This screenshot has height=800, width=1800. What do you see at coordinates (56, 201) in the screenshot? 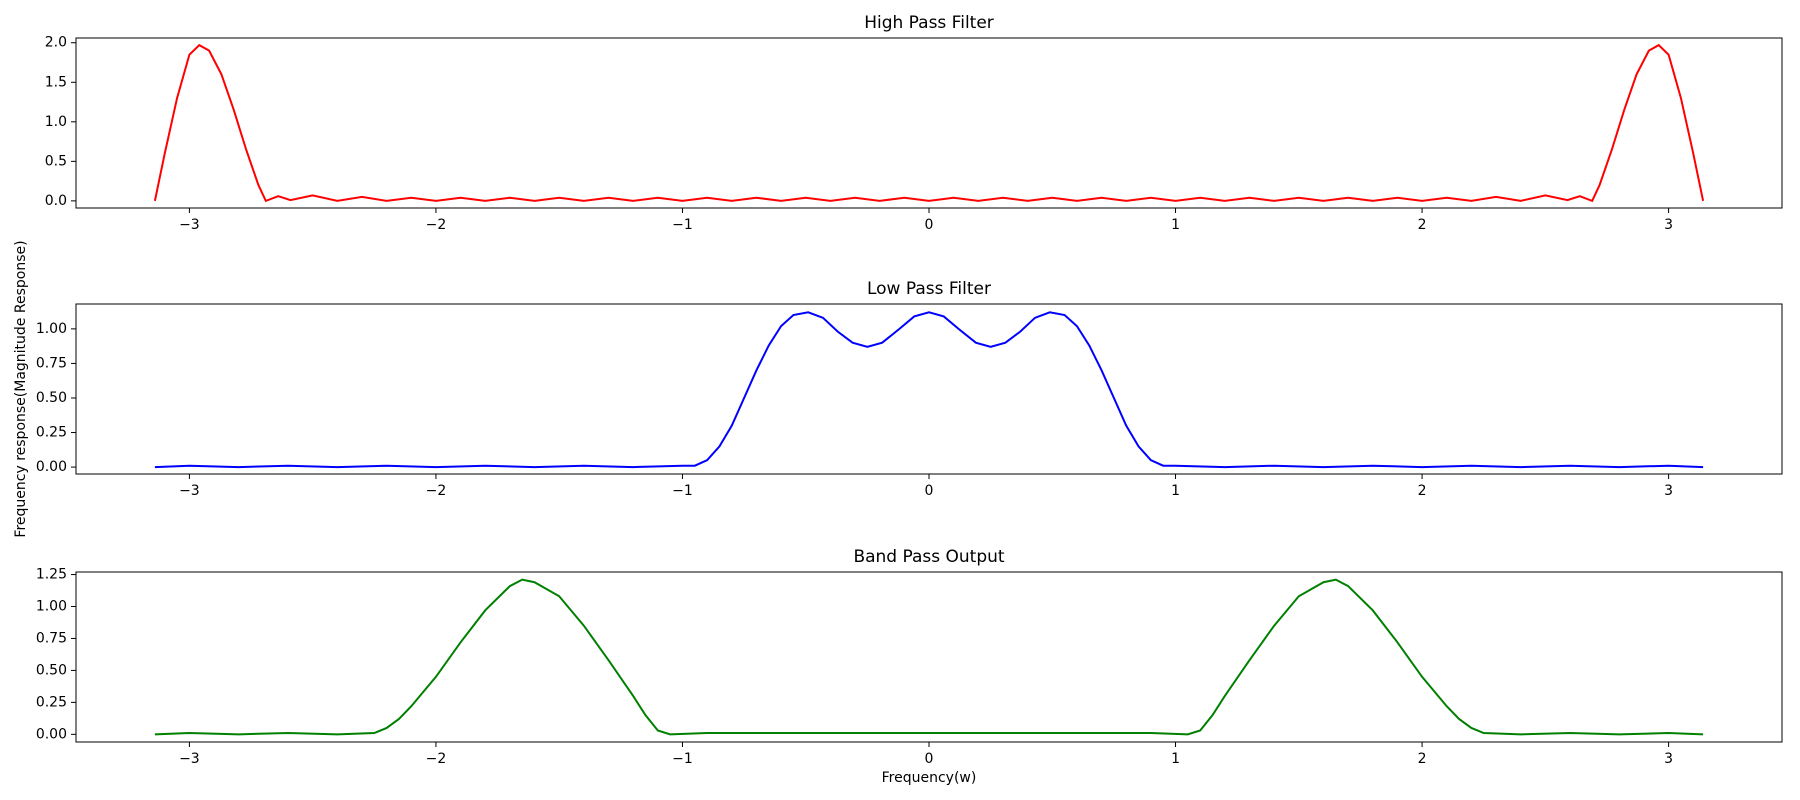
I see `y-tick-label: 0.0` at bounding box center [56, 201].